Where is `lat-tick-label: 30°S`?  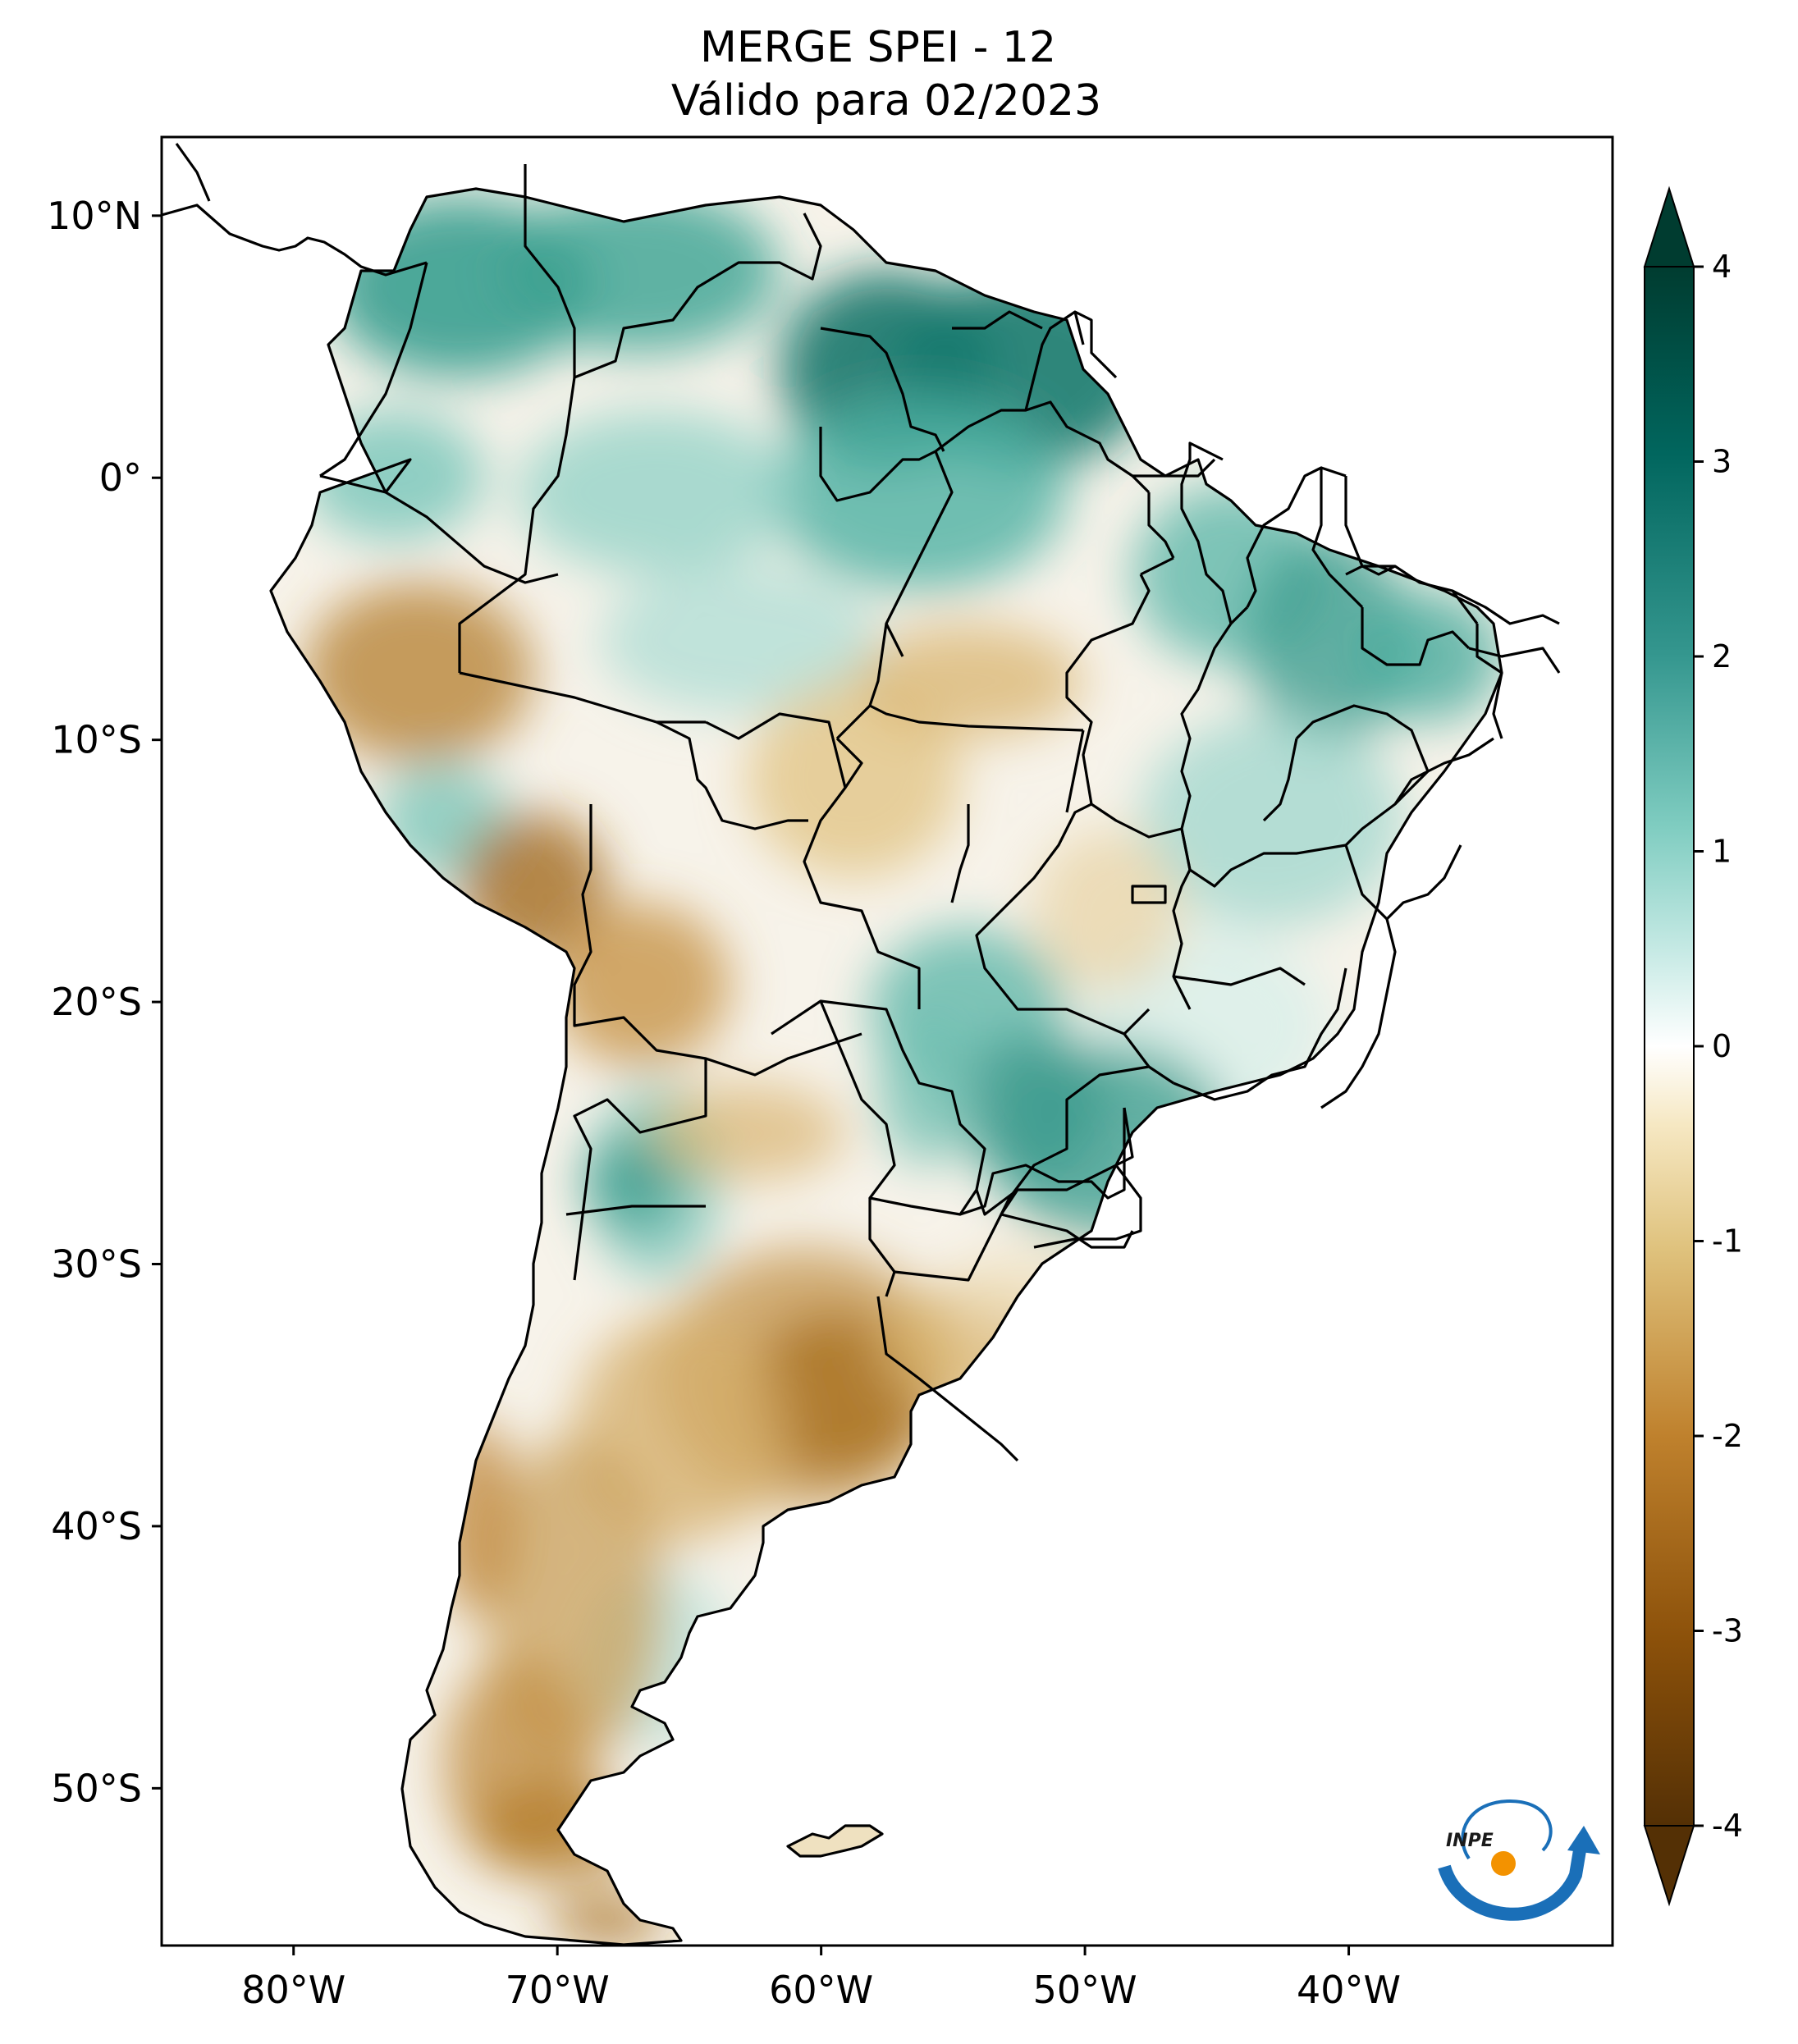 lat-tick-label: 30°S is located at coordinates (96, 1264).